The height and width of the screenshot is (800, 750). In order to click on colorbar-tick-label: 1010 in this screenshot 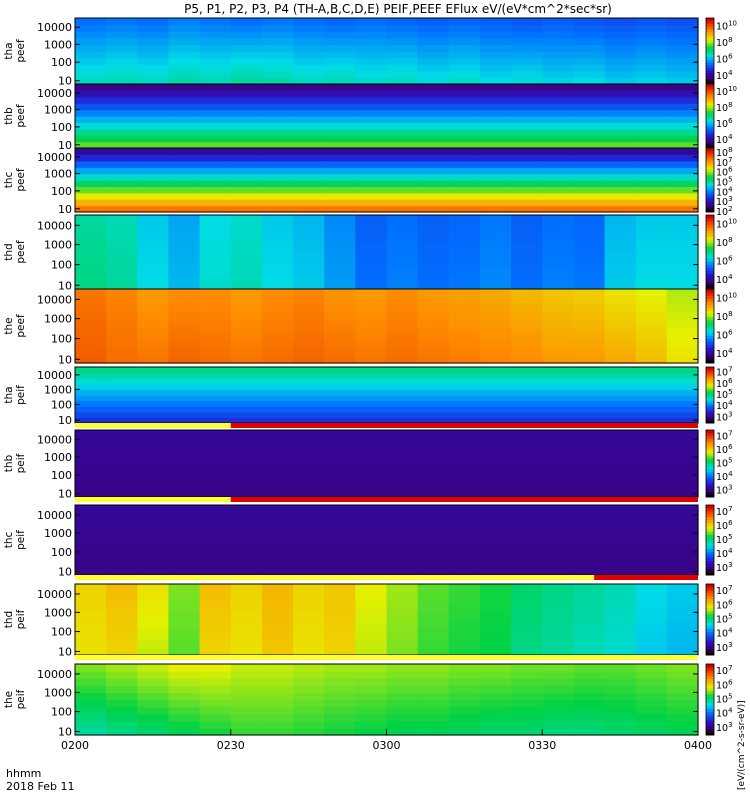, I will do `click(726, 297)`.